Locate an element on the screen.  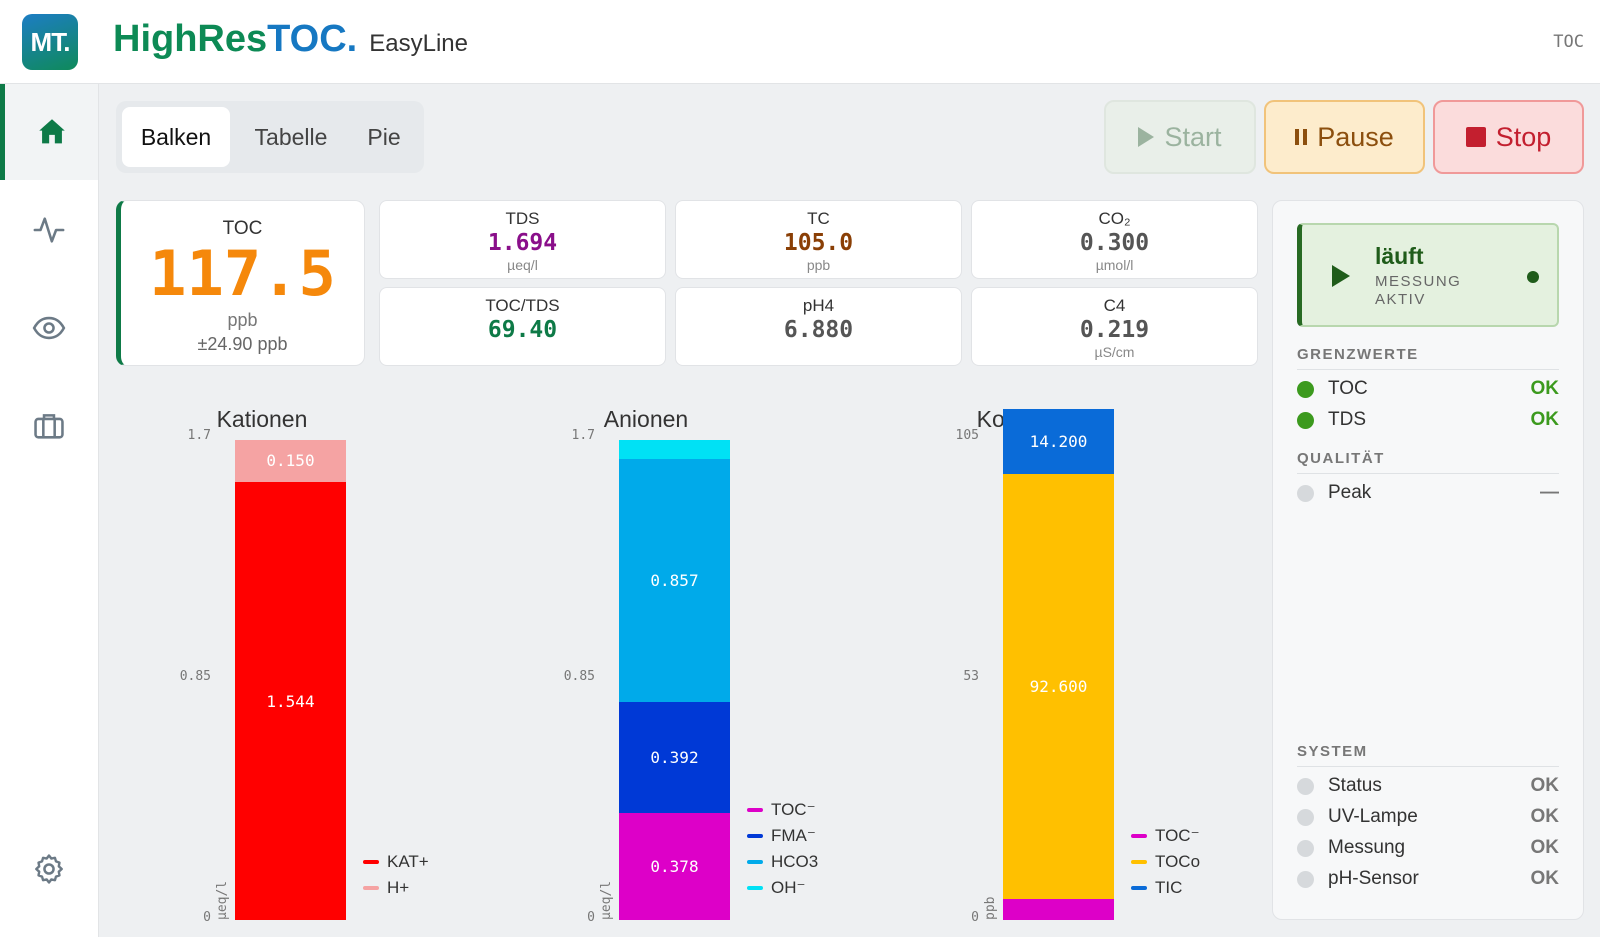
sidebar is located at coordinates (49, 510).